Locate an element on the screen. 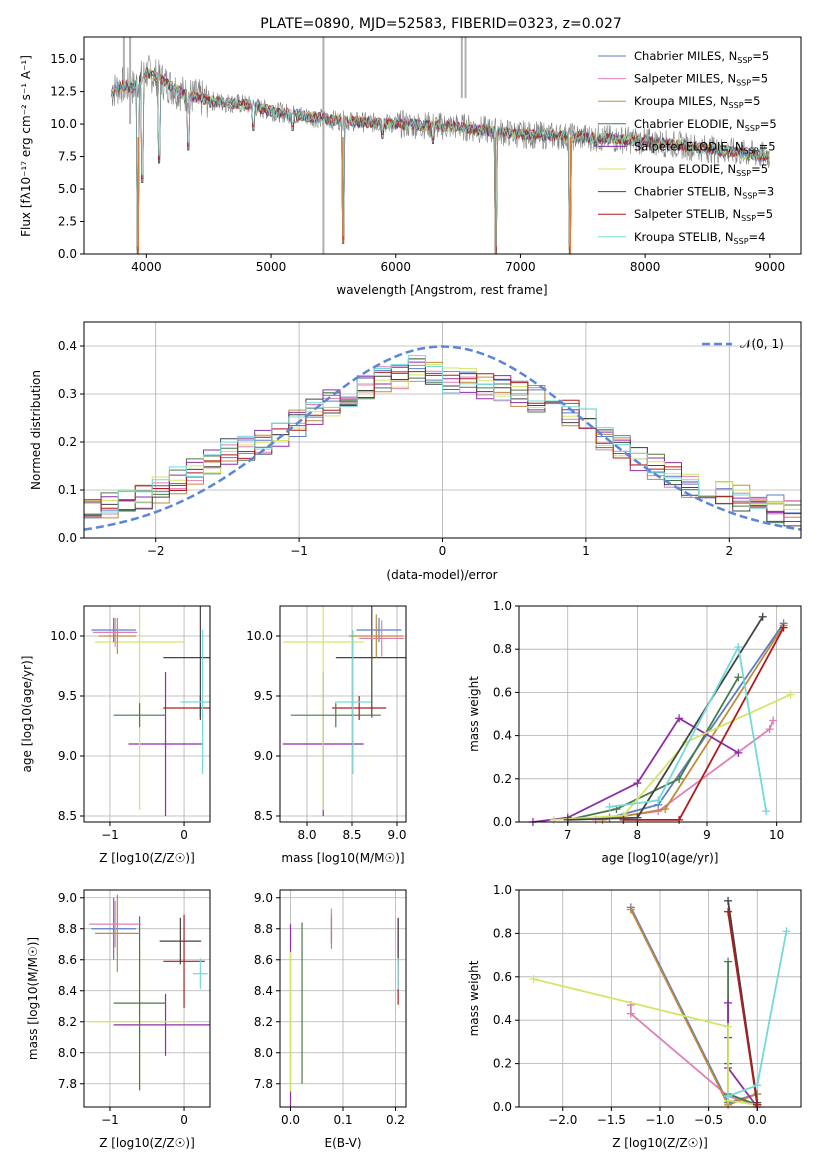 This screenshot has width=819, height=1170. y-tick-label: 8.8 is located at coordinates (67, 929).